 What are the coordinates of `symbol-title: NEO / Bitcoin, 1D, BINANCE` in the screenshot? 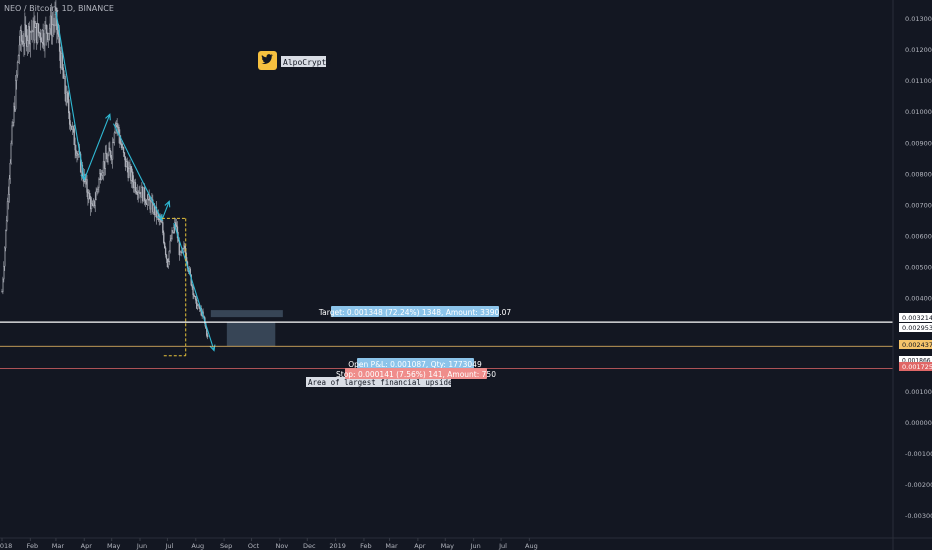 It's located at (59, 8).